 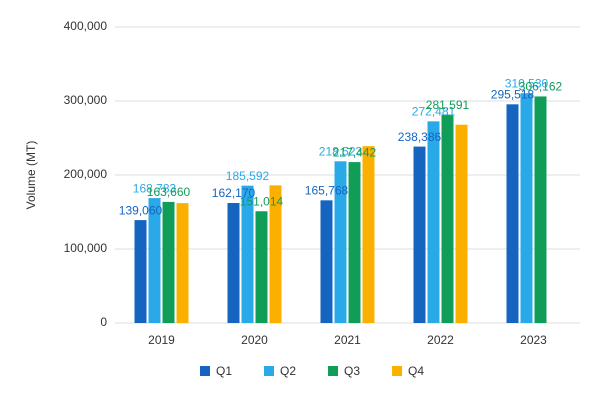 I want to click on data-label: 238,386, so click(x=420, y=137).